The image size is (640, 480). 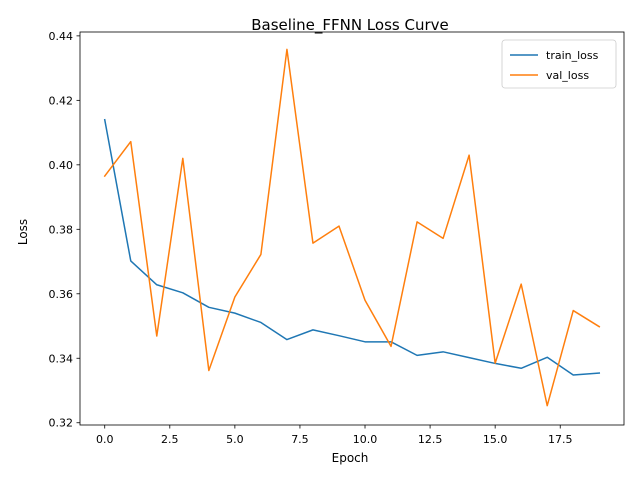 I want to click on x-tick-label: 17.5, so click(x=560, y=439).